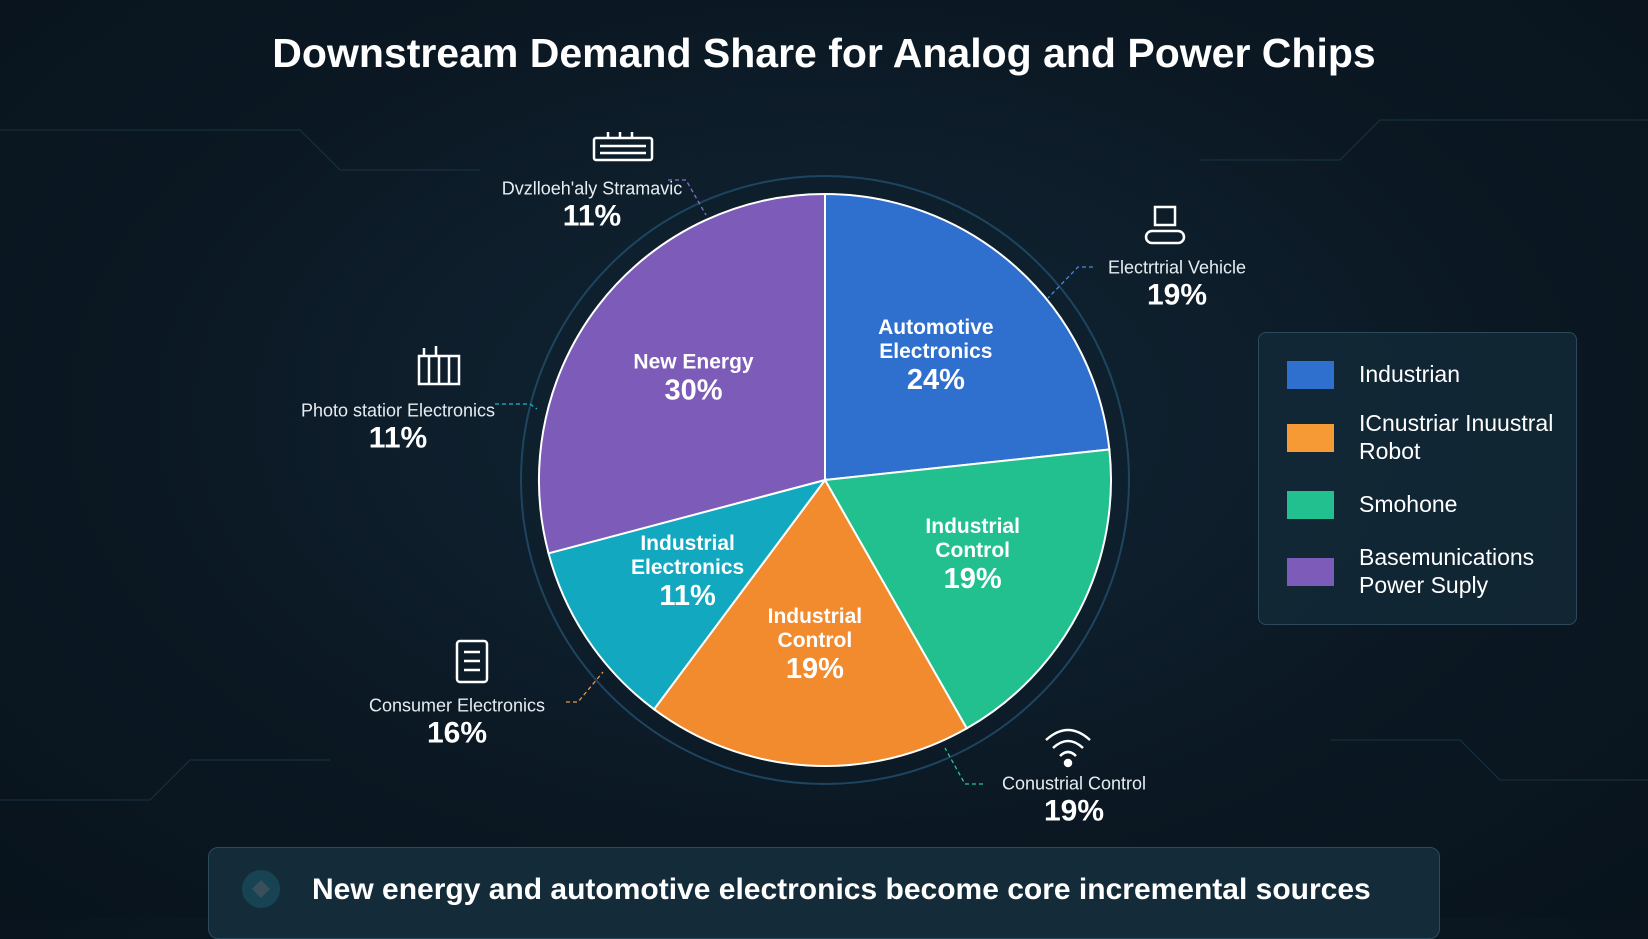 Image resolution: width=1648 pixels, height=939 pixels. Describe the element at coordinates (1177, 267) in the screenshot. I see `callout-label: Electrtrial Vehicle` at that location.